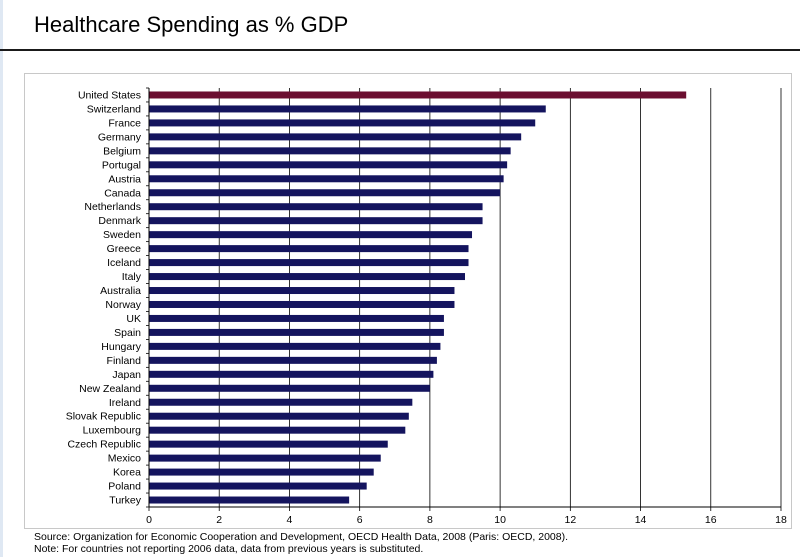 This screenshot has height=557, width=800. Describe the element at coordinates (133, 319) in the screenshot. I see `category-label: UK` at that location.